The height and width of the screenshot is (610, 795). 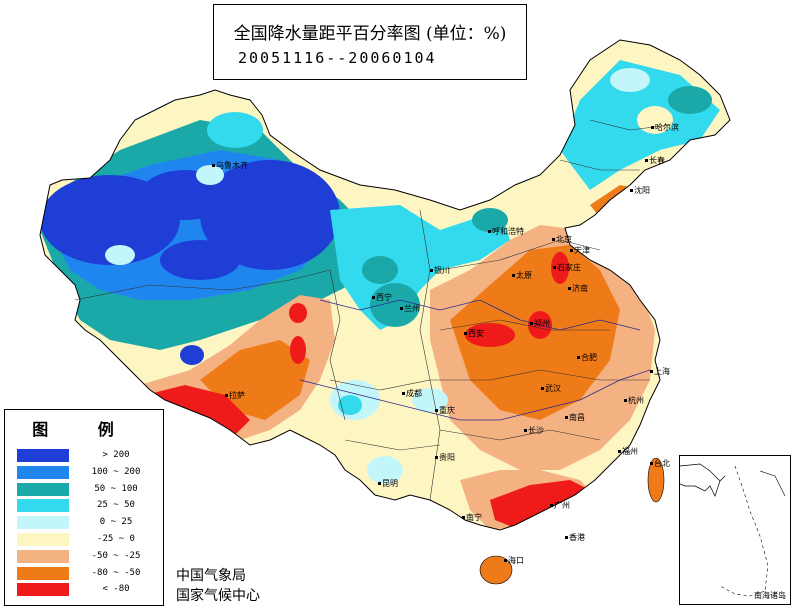 What do you see at coordinates (116, 555) in the screenshot?
I see `legend-range: -50 ~ -25` at bounding box center [116, 555].